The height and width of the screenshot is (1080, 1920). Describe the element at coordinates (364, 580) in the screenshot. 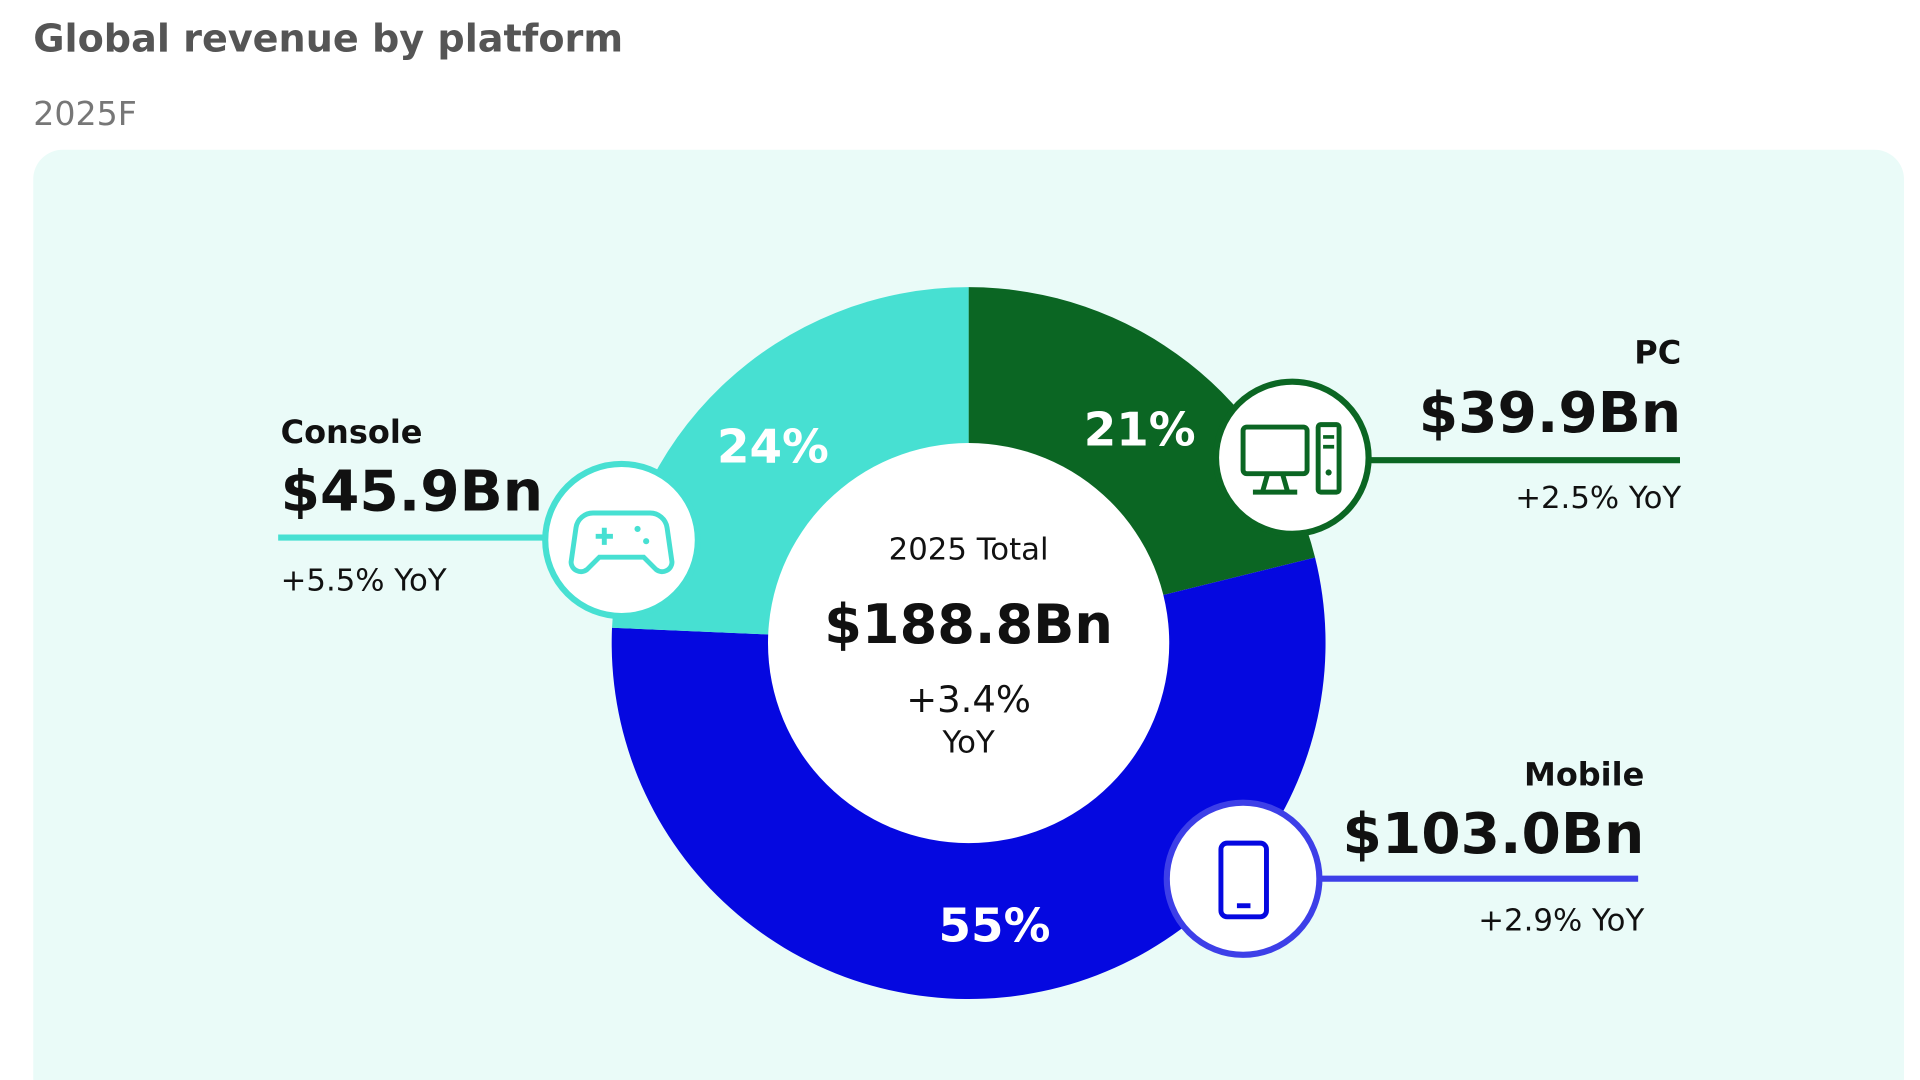

I see `console-yoy: +5.5% YoY` at that location.